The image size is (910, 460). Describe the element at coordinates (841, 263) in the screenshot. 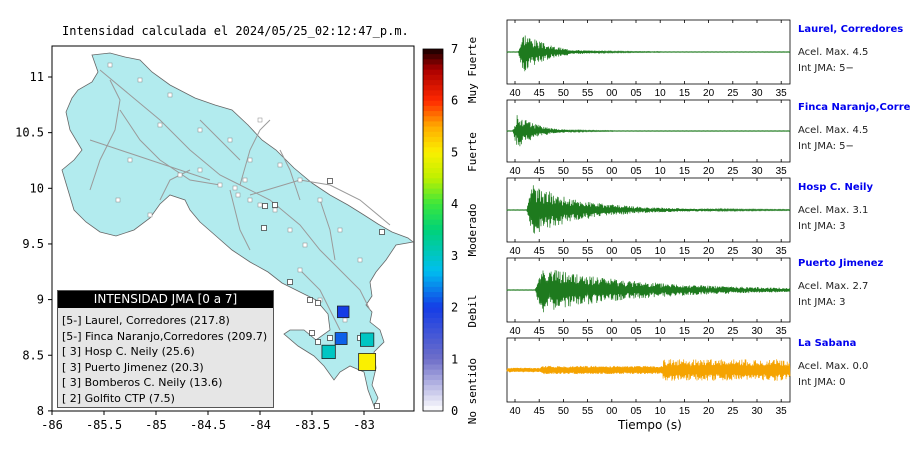

I see `trace-name: Puerto Jimenez` at that location.